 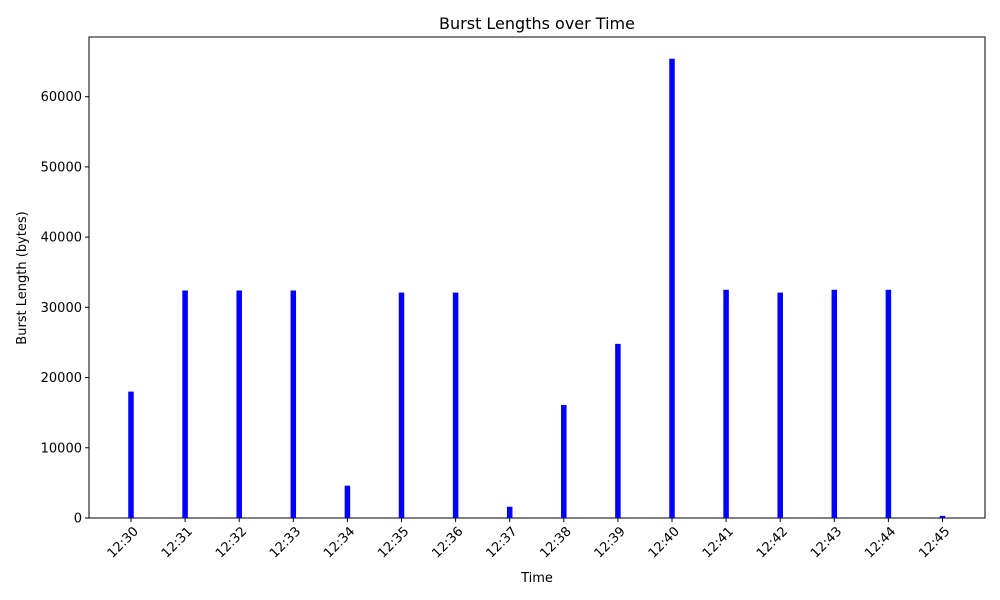 I want to click on x-tick-label: 12:35, so click(x=393, y=542).